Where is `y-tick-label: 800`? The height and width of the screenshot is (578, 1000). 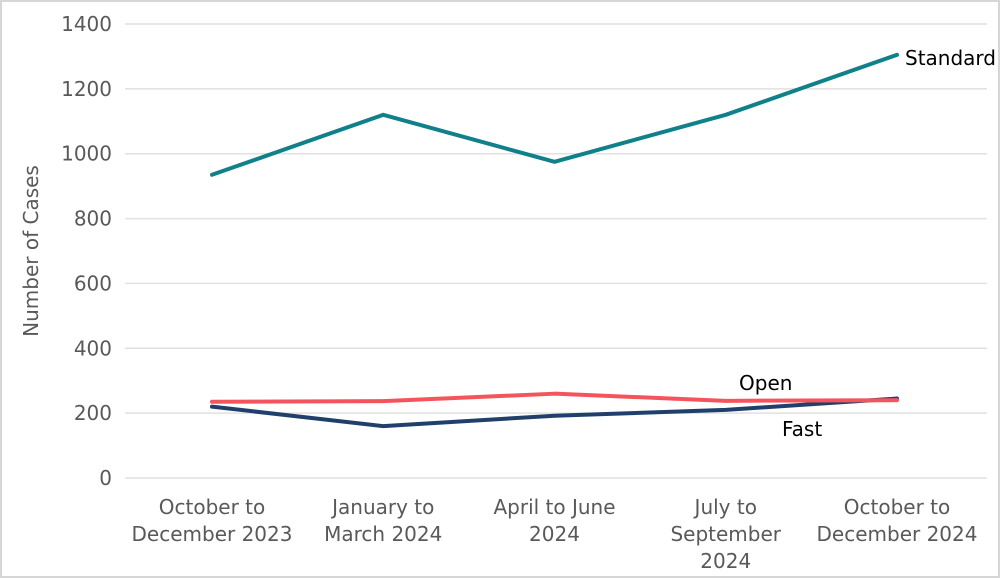
y-tick-label: 800 is located at coordinates (93, 219).